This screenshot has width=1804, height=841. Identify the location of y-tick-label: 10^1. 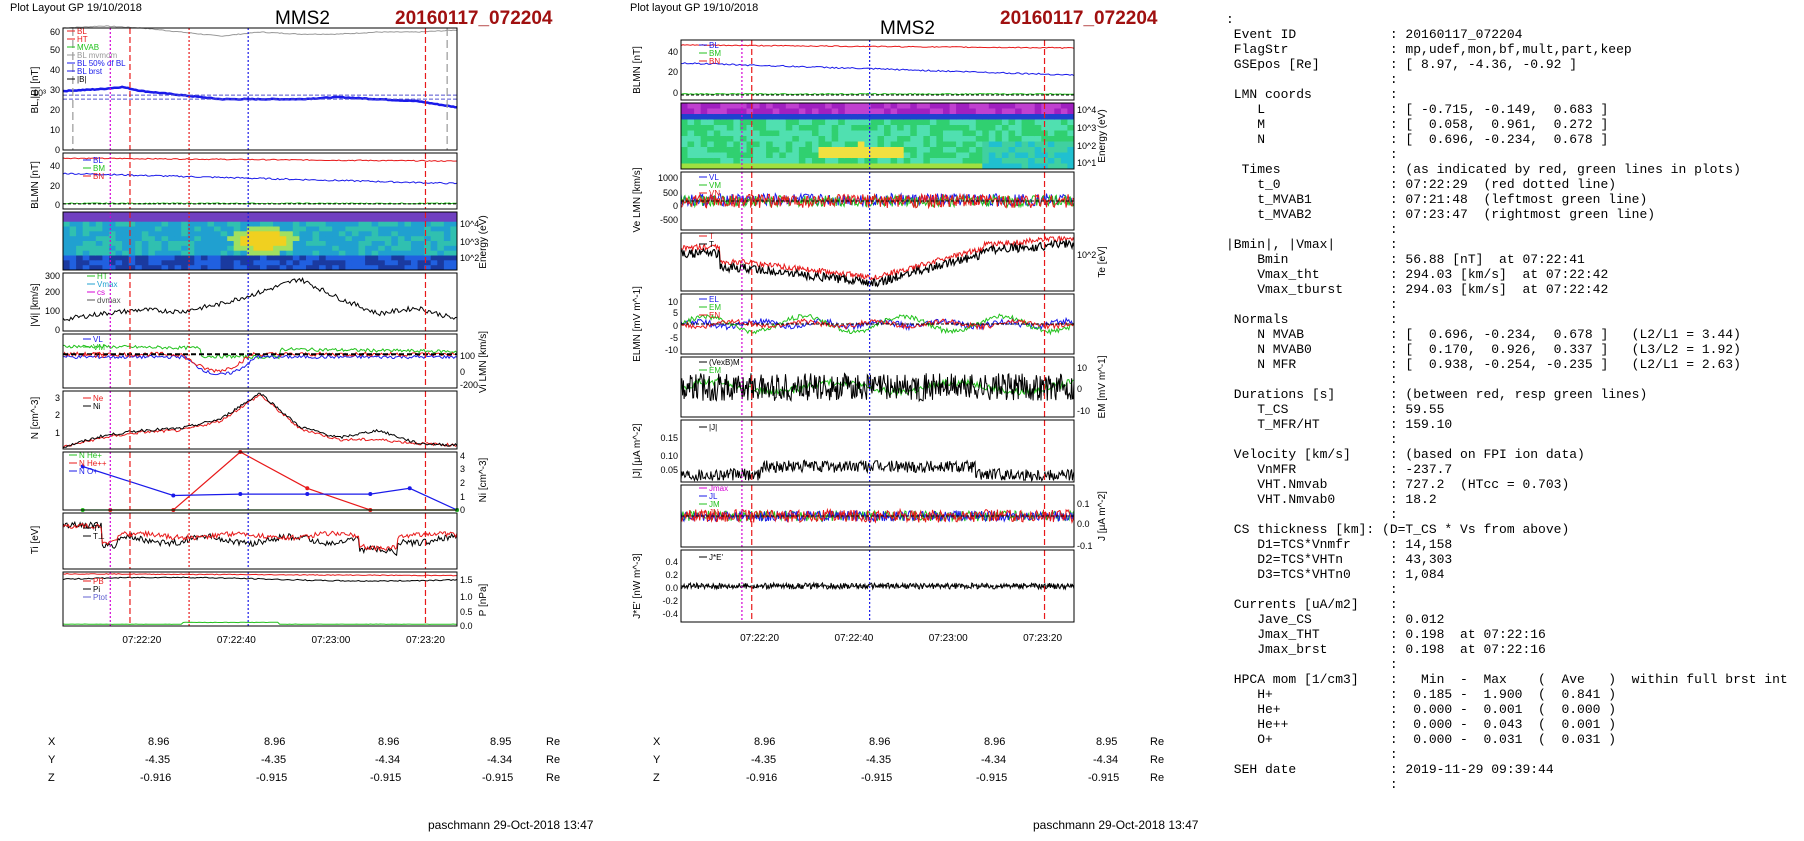
(1086, 163).